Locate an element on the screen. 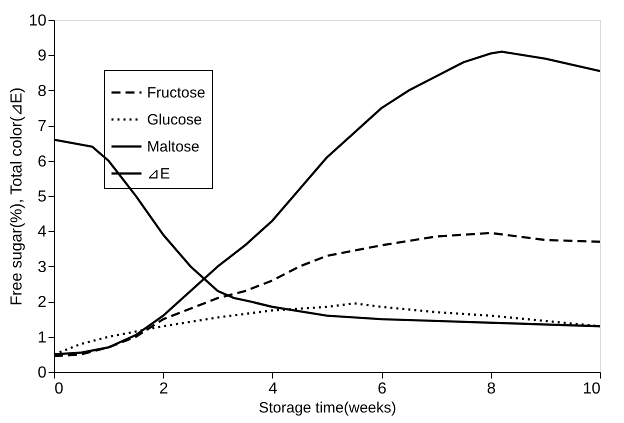  legend-label: Maltose is located at coordinates (173, 147).